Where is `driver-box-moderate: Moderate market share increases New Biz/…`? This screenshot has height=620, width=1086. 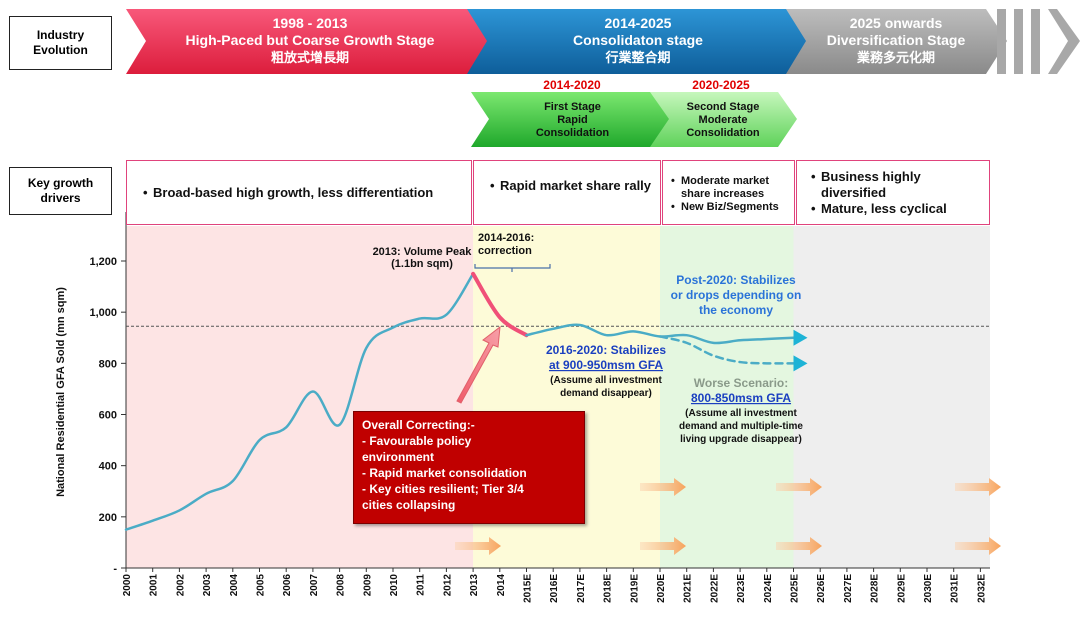 driver-box-moderate: Moderate market share increases New Biz/… is located at coordinates (728, 192).